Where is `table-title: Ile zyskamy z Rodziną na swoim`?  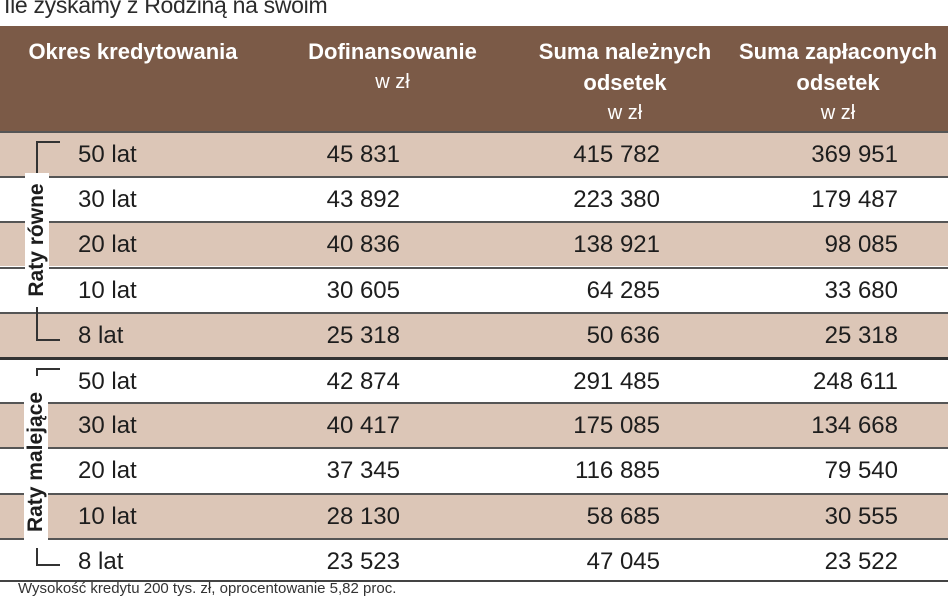 table-title: Ile zyskamy z Rodziną na swoim is located at coordinates (166, 9).